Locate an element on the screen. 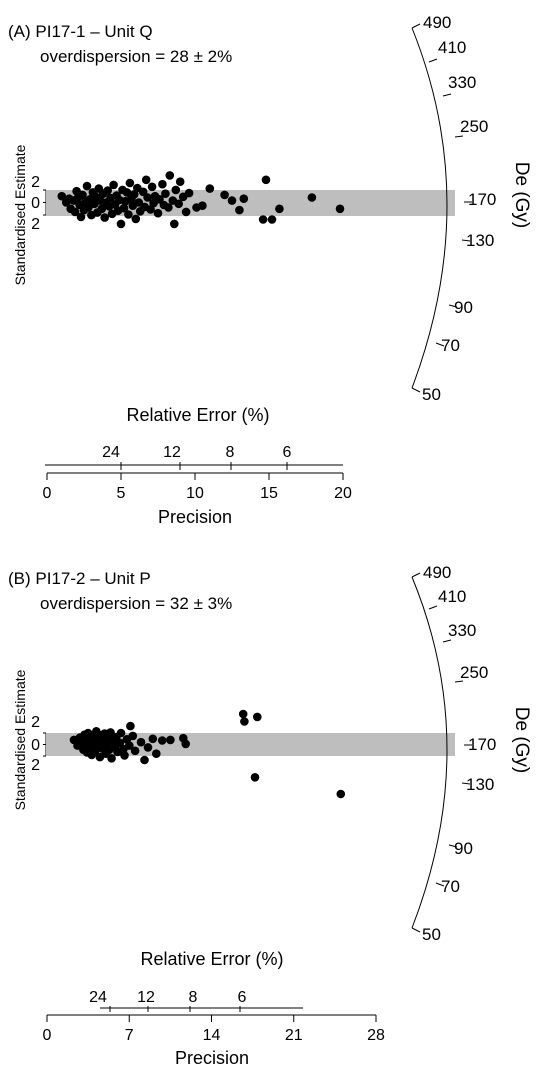  panel-a-y-tick-label: 2 is located at coordinates (35, 224).